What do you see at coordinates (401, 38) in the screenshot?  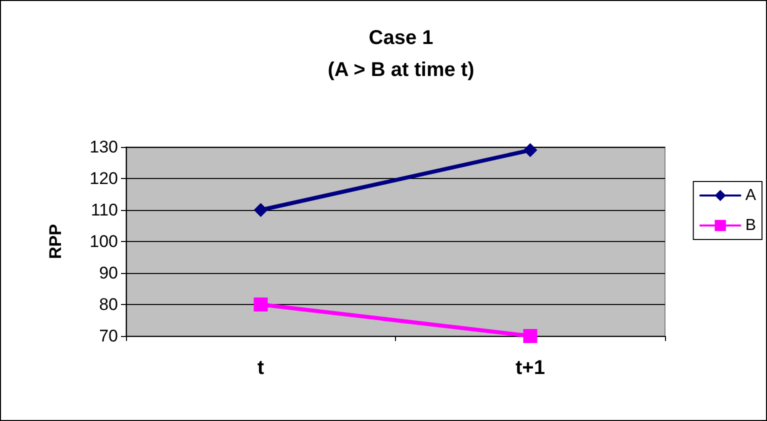 I see `chart-title: Case 1` at bounding box center [401, 38].